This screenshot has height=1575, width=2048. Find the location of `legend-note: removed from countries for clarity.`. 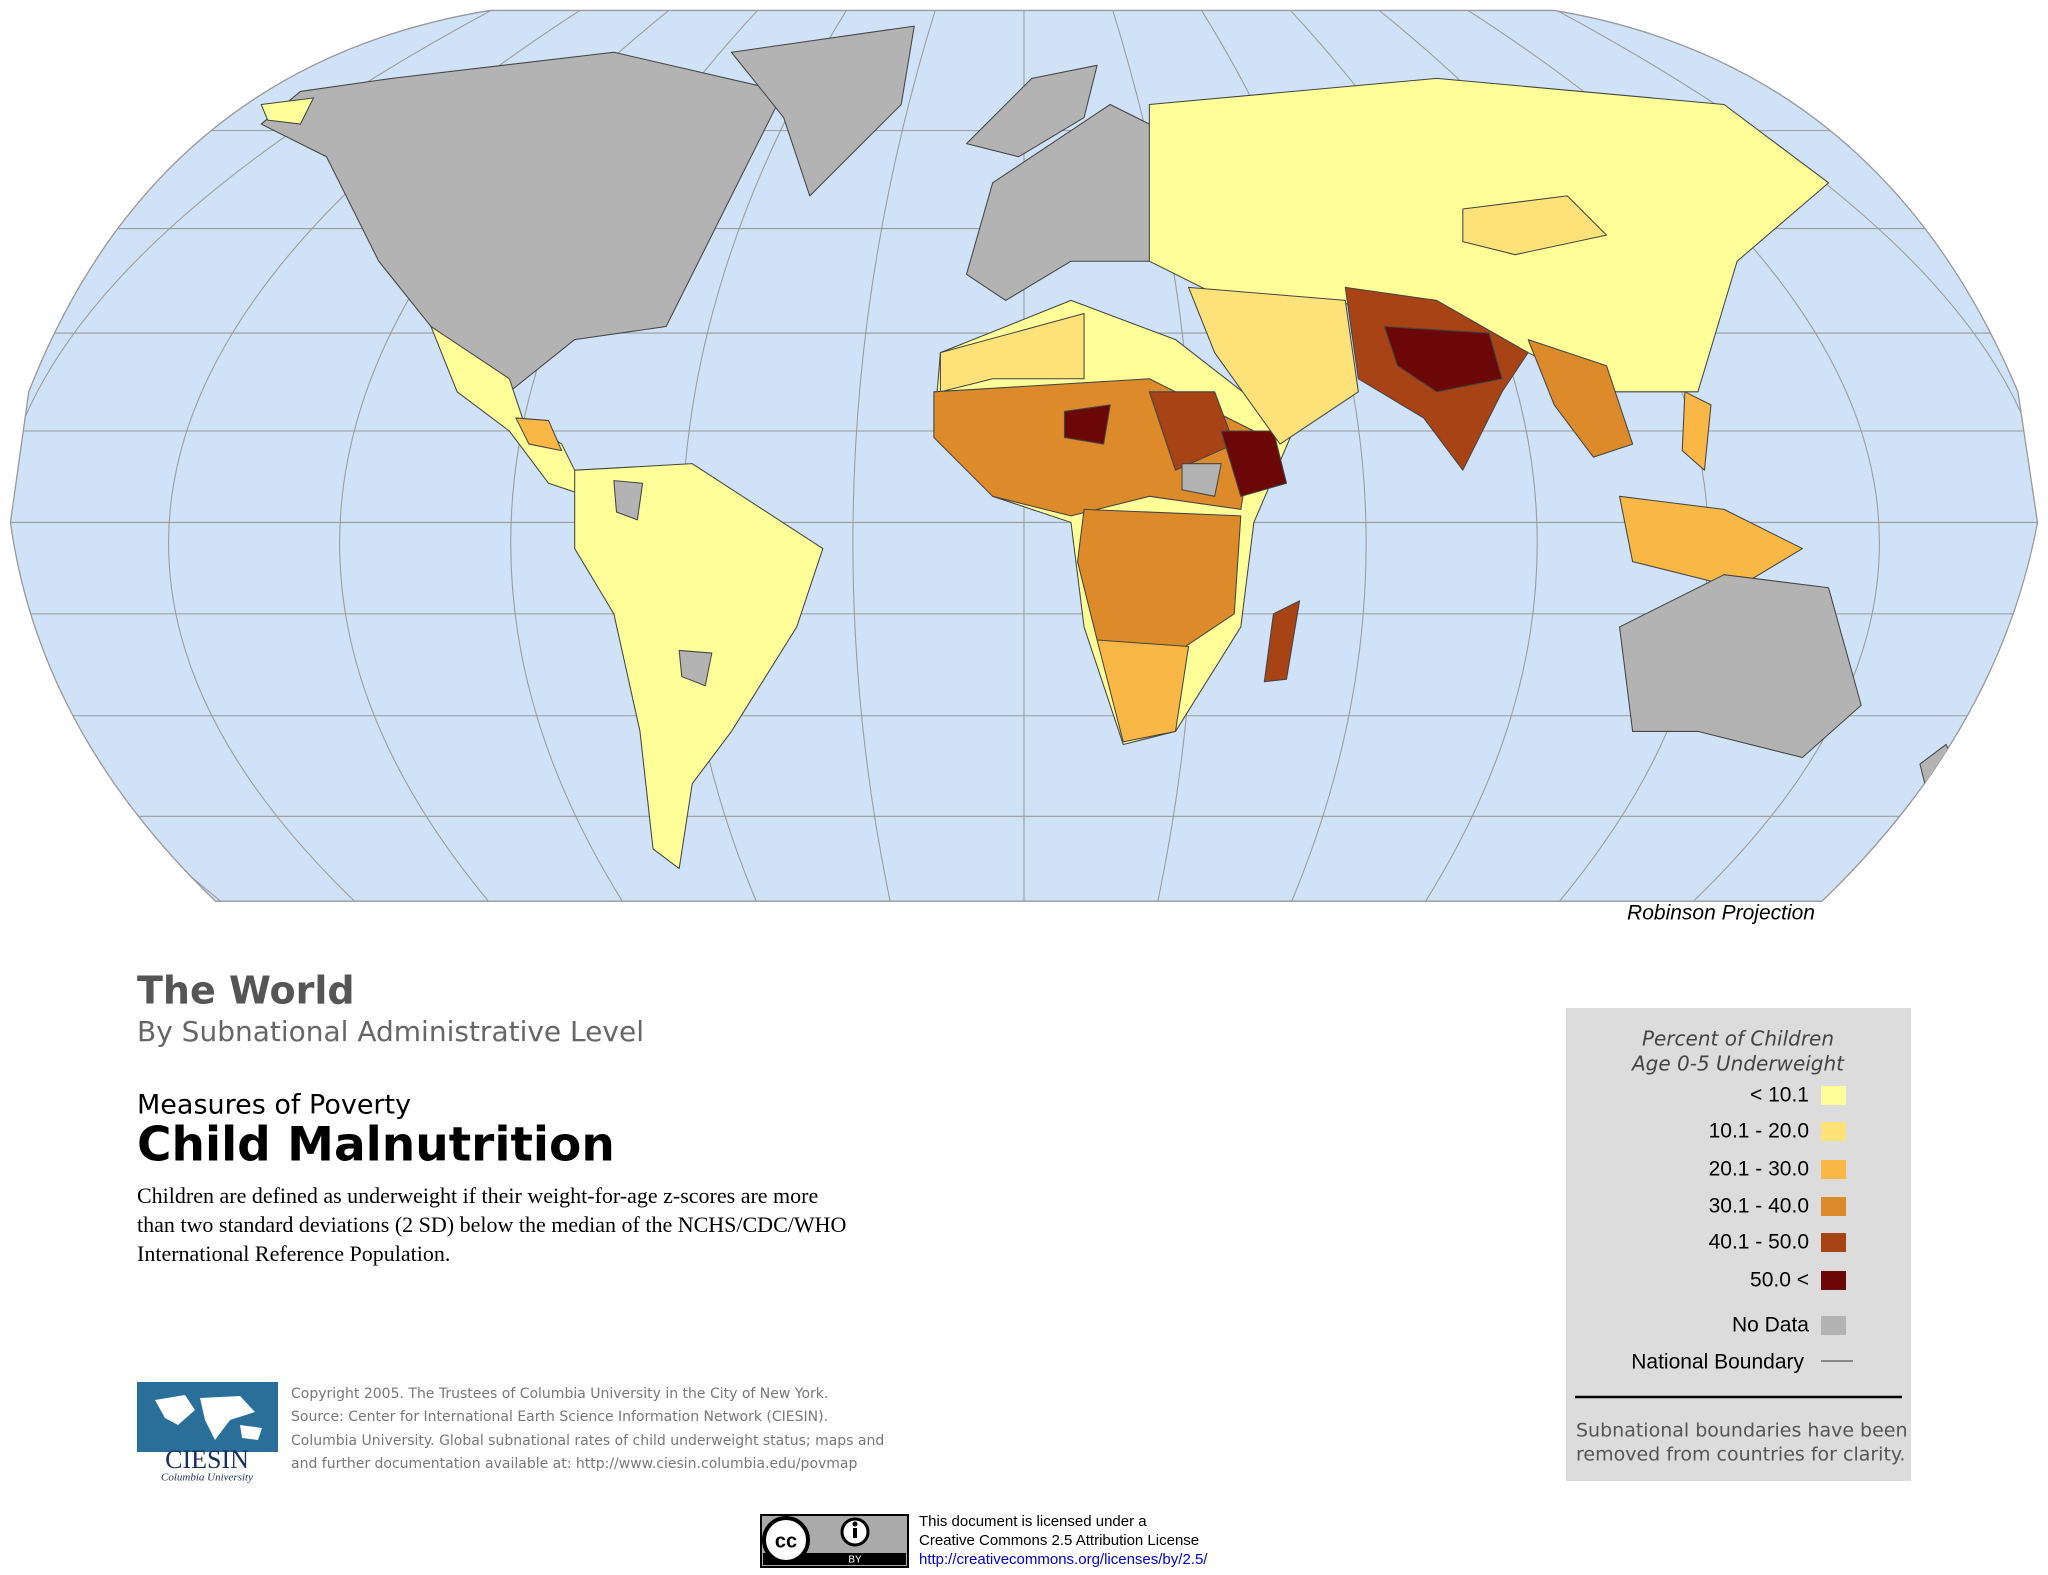

legend-note: removed from countries for clarity. is located at coordinates (1740, 1455).